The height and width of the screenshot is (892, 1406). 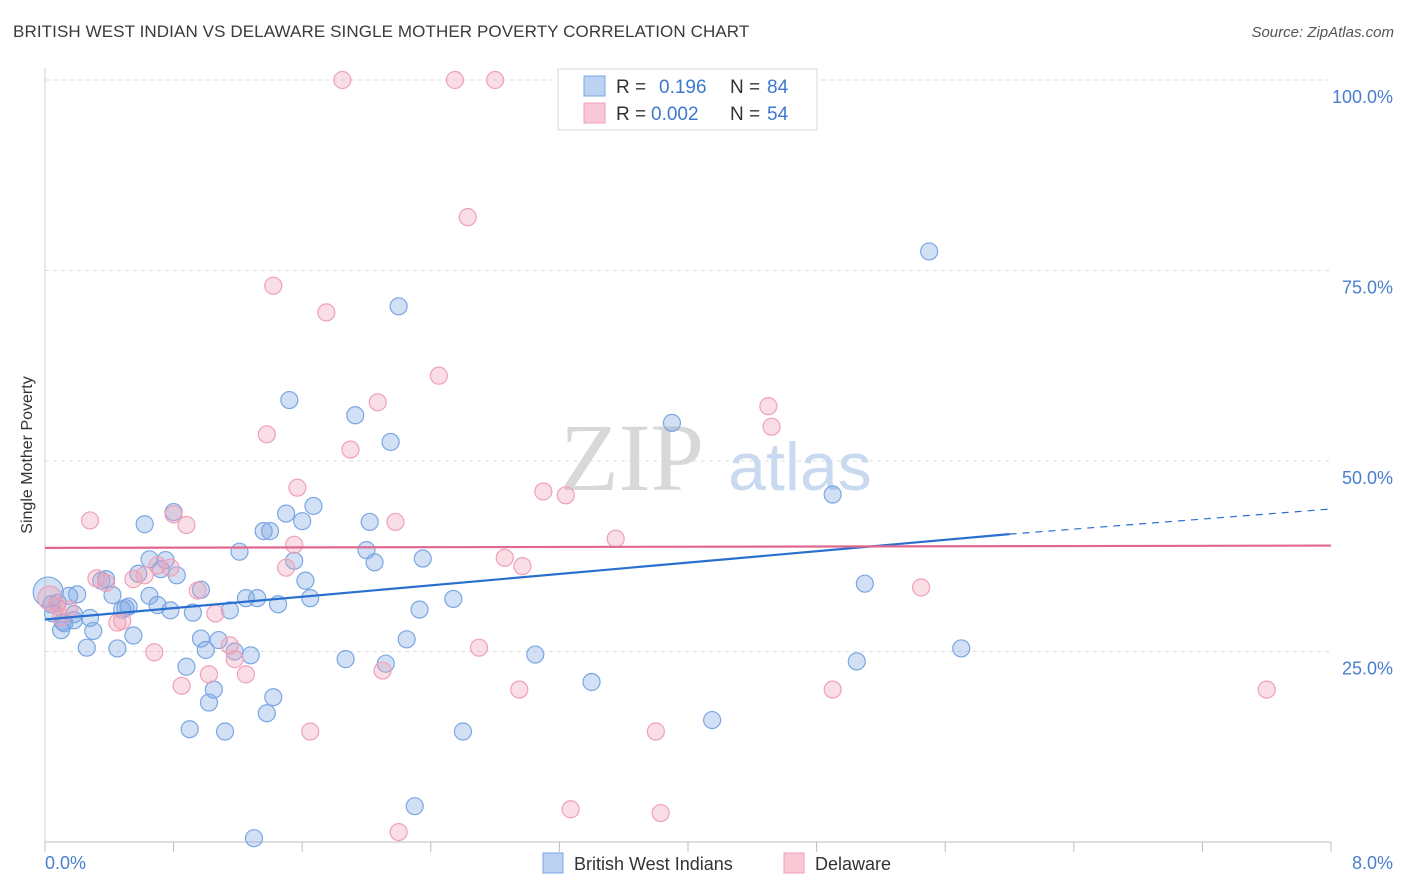 What do you see at coordinates (1170, 521) in the screenshot?
I see `trend-line-british-west-indians-extension` at bounding box center [1170, 521].